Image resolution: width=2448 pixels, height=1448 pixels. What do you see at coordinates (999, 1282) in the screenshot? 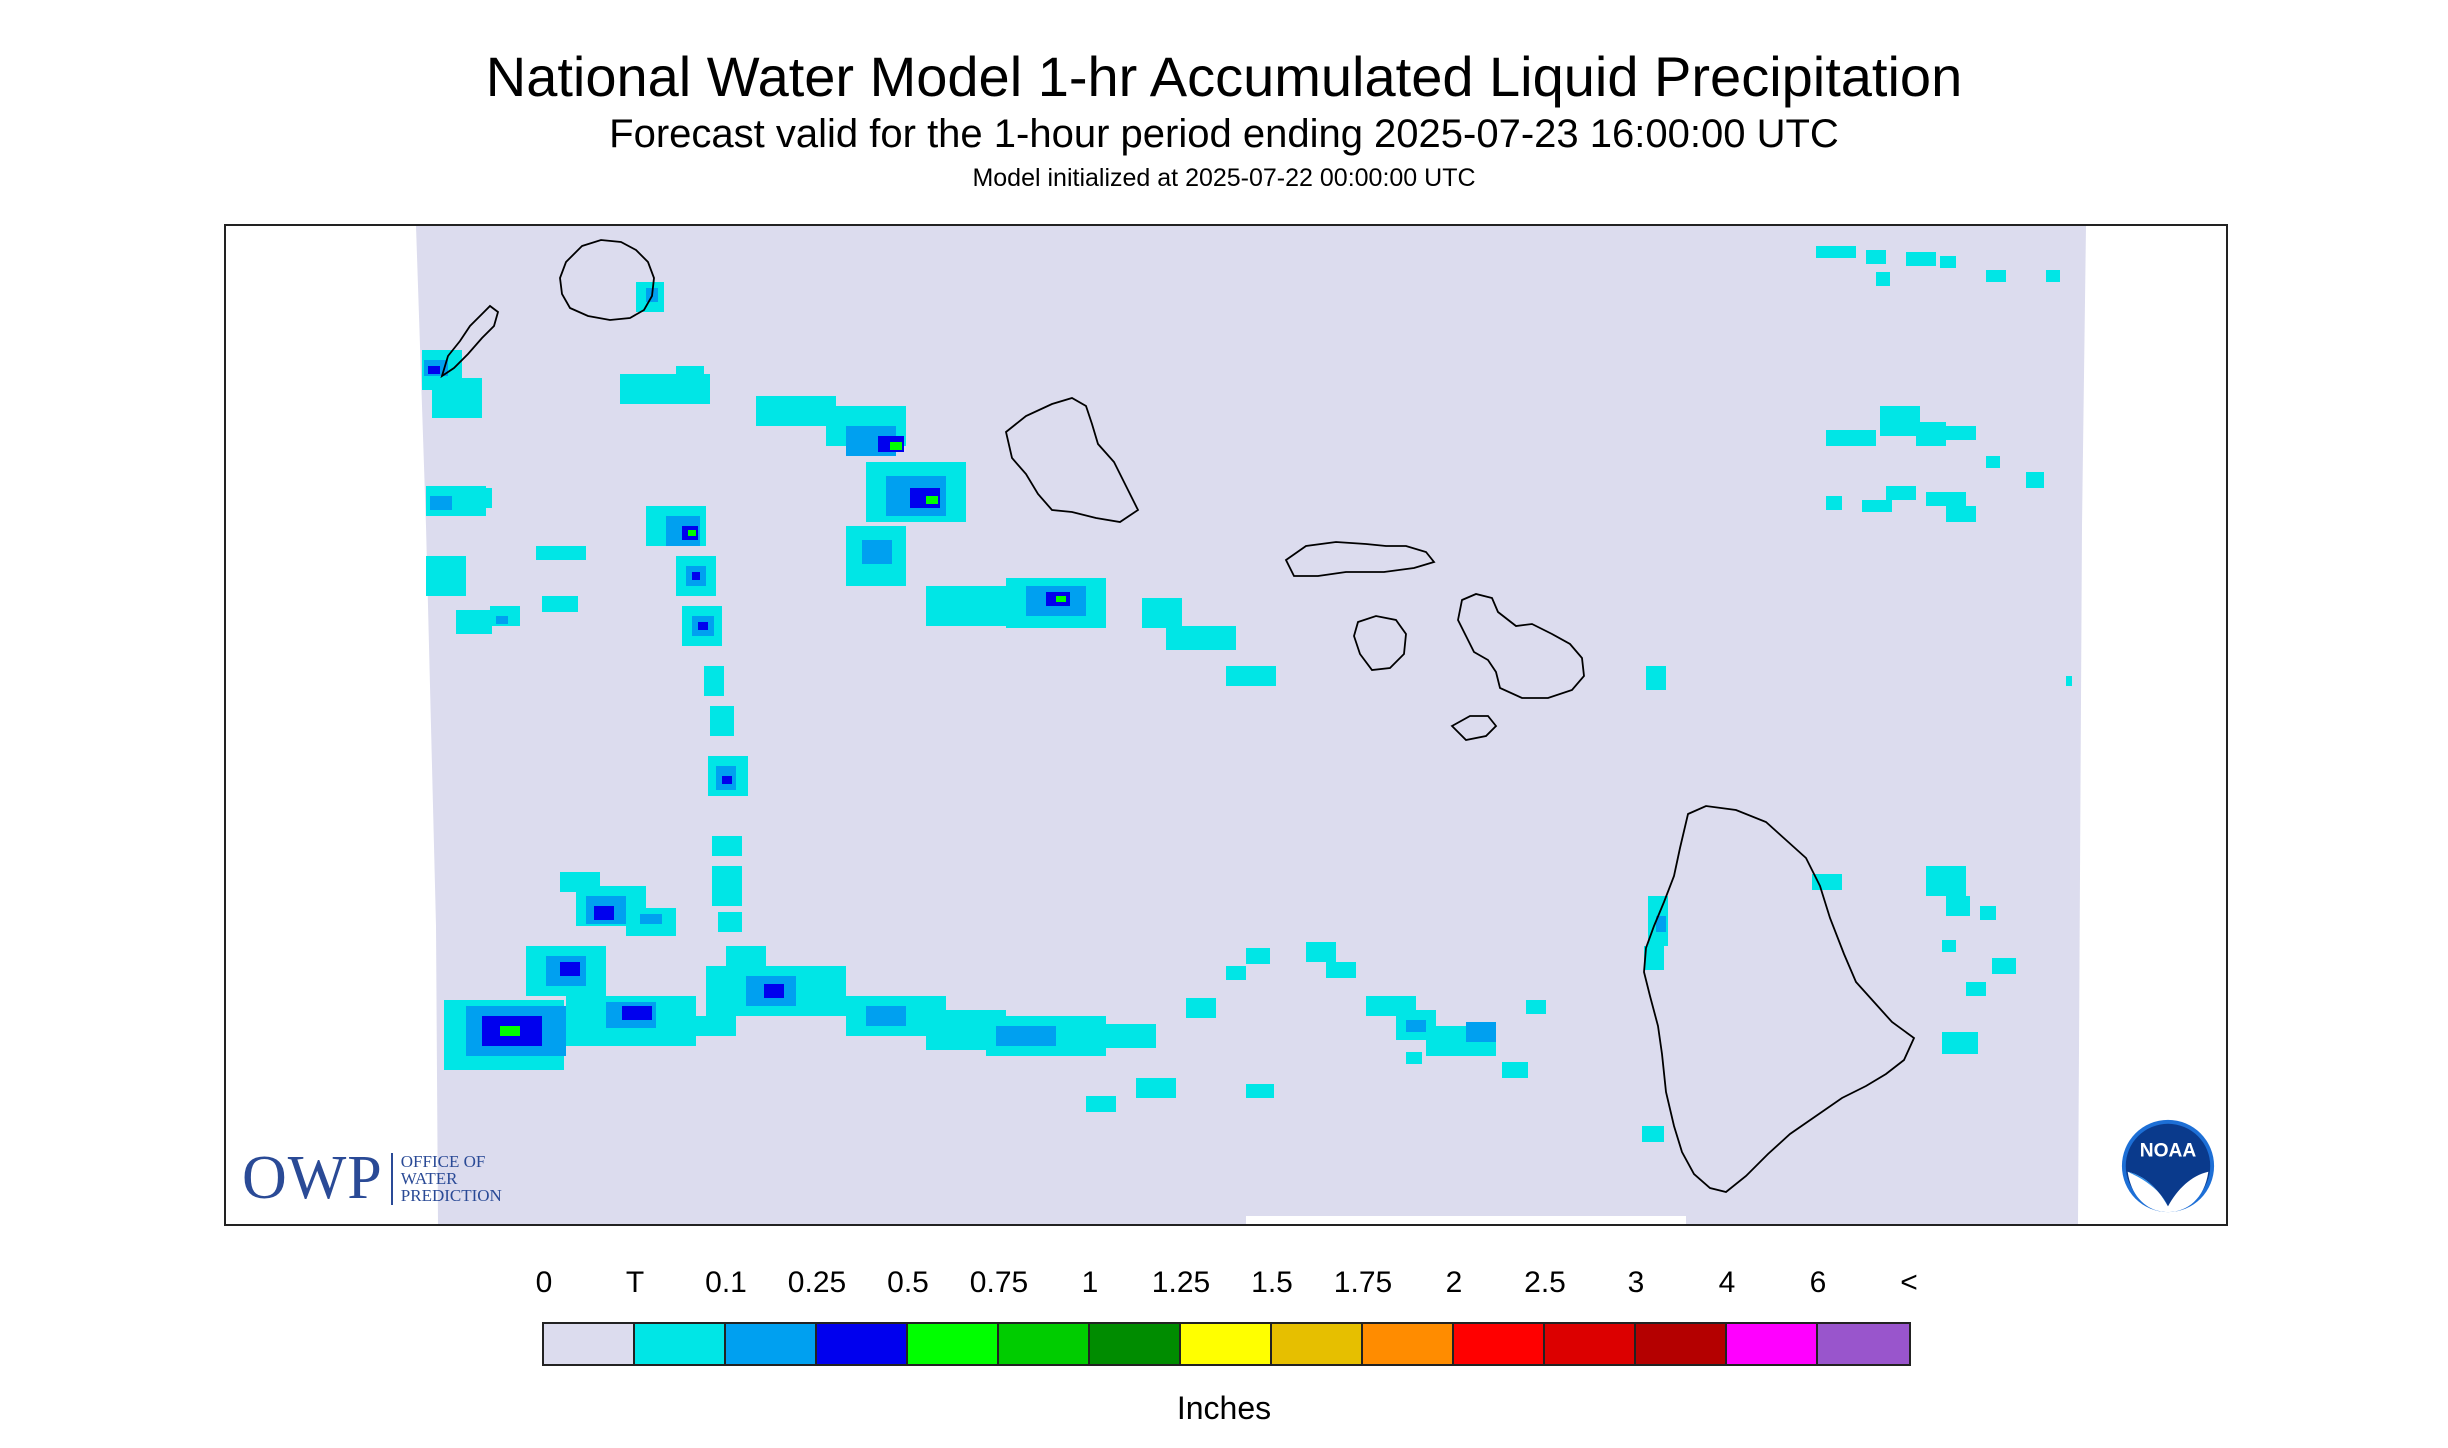
I see `legend-label: 0.75` at bounding box center [999, 1282].